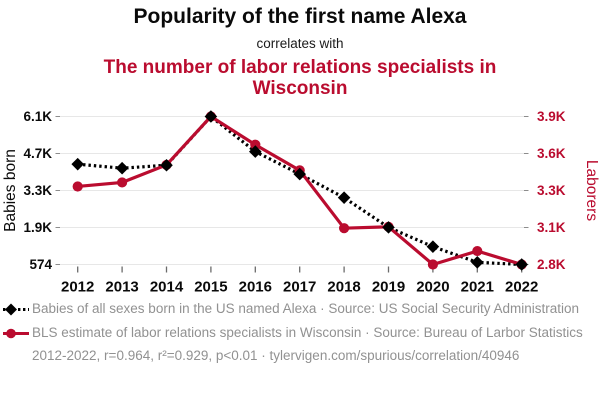 The width and height of the screenshot is (600, 414). Describe the element at coordinates (551, 116) in the screenshot. I see `right-axis-tick-label: 3.9K` at that location.